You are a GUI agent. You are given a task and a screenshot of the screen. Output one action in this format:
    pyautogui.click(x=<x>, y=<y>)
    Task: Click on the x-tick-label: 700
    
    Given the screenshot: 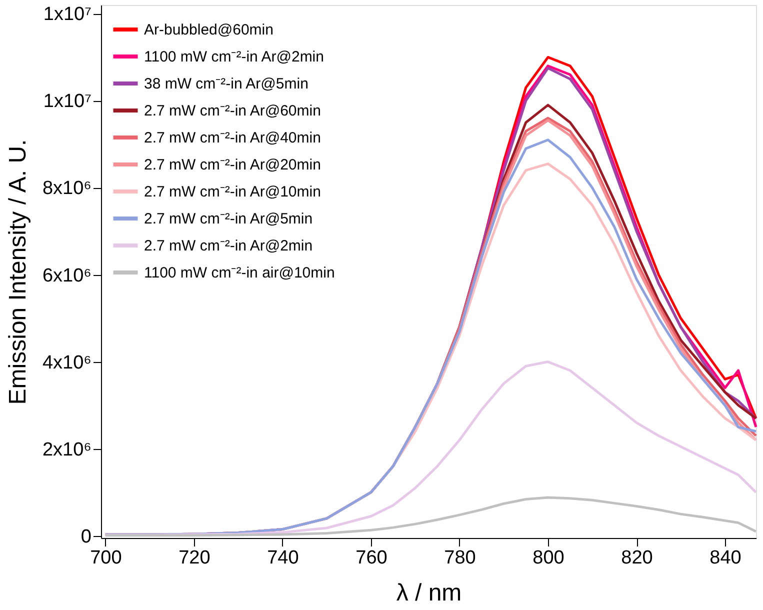 What is the action you would take?
    pyautogui.click(x=106, y=558)
    